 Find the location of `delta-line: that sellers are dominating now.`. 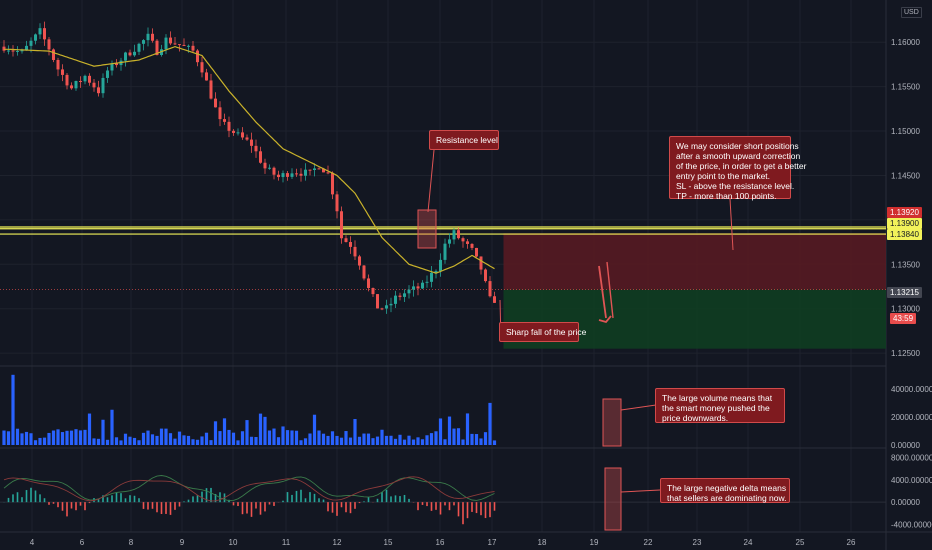

delta-line: that sellers are dominating now. is located at coordinates (727, 498).